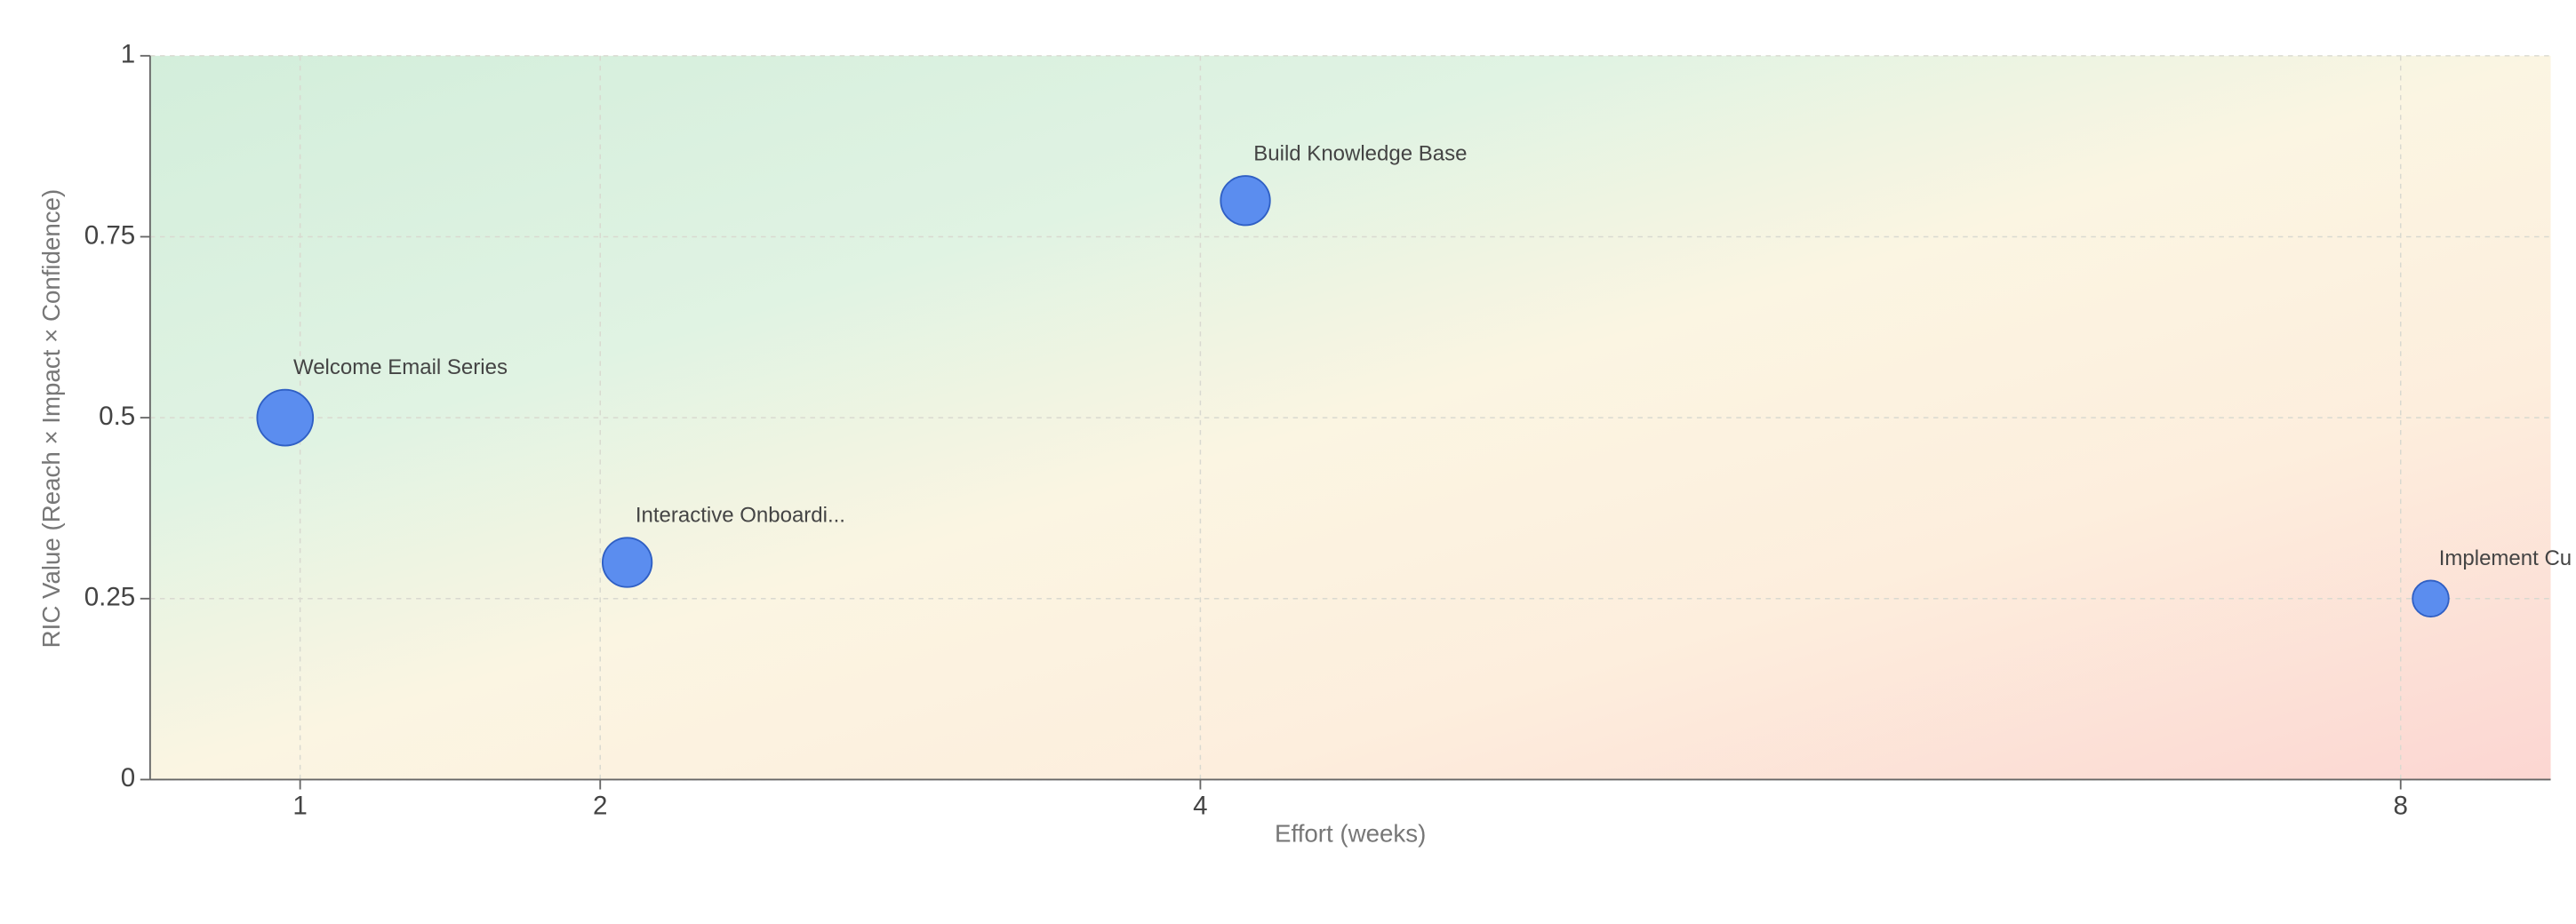 The width and height of the screenshot is (2576, 924). I want to click on y-tick-label: 0.75, so click(110, 235).